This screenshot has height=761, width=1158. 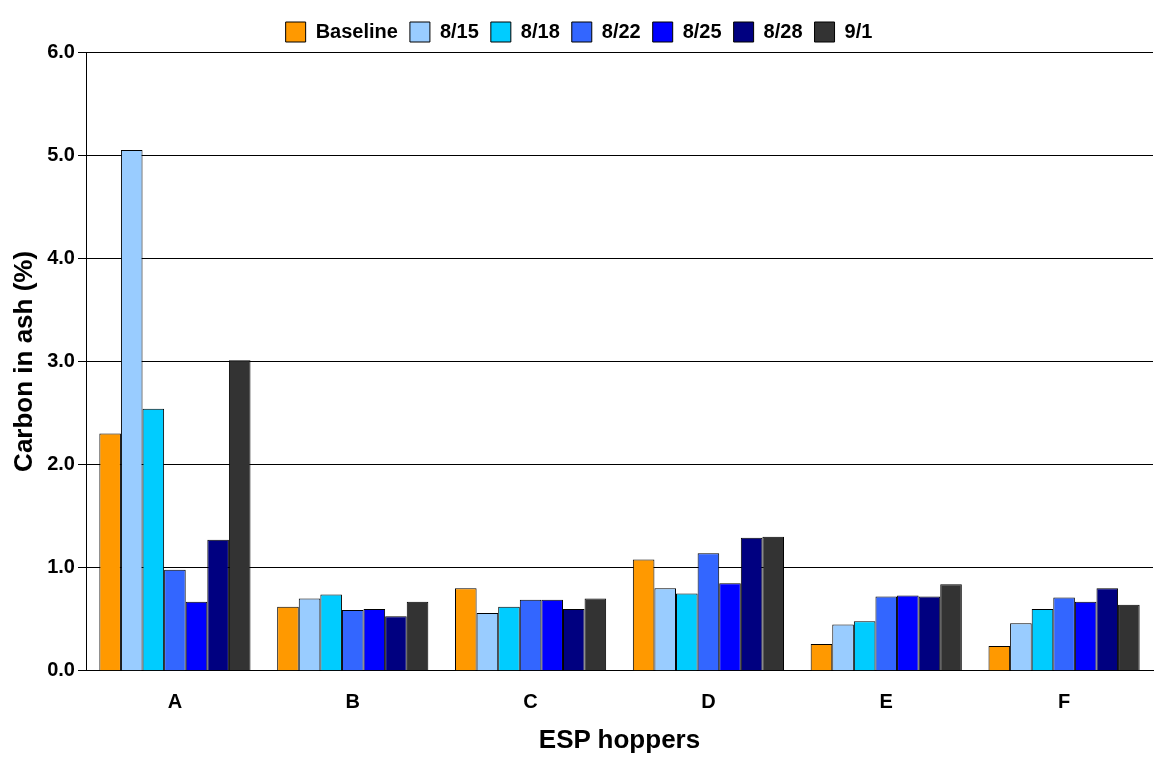 What do you see at coordinates (621, 30) in the screenshot?
I see `legend-label: 8/22` at bounding box center [621, 30].